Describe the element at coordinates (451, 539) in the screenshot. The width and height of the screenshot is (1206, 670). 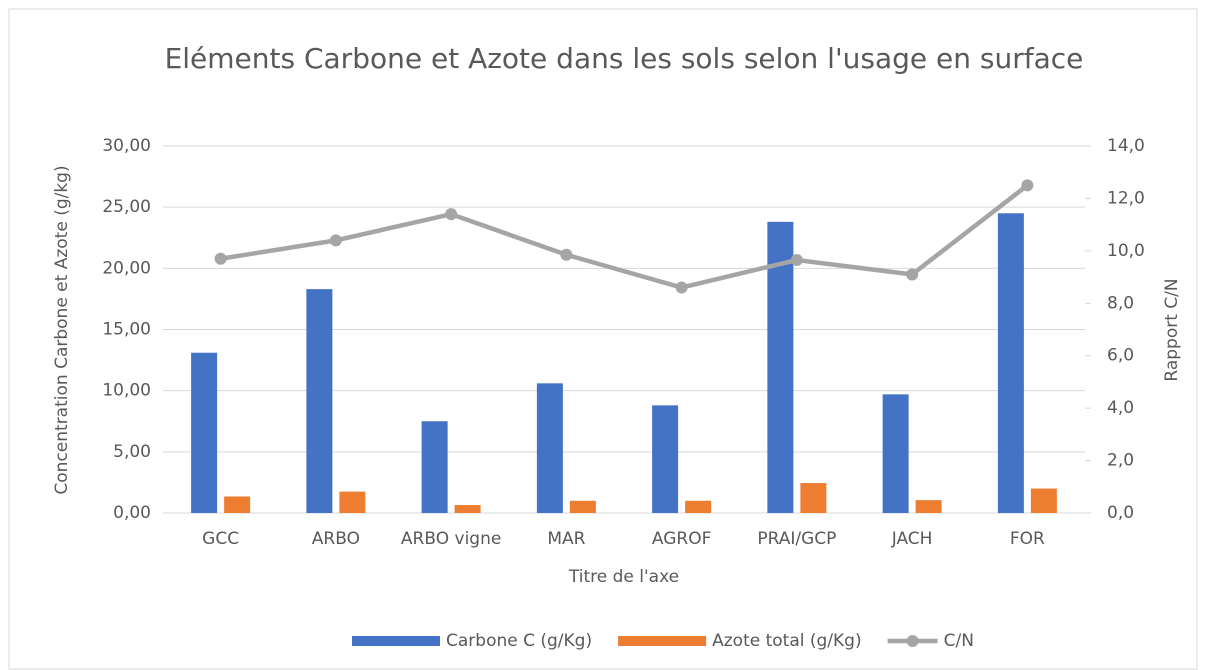
I see `x-tick-label: ARBO vigne` at that location.